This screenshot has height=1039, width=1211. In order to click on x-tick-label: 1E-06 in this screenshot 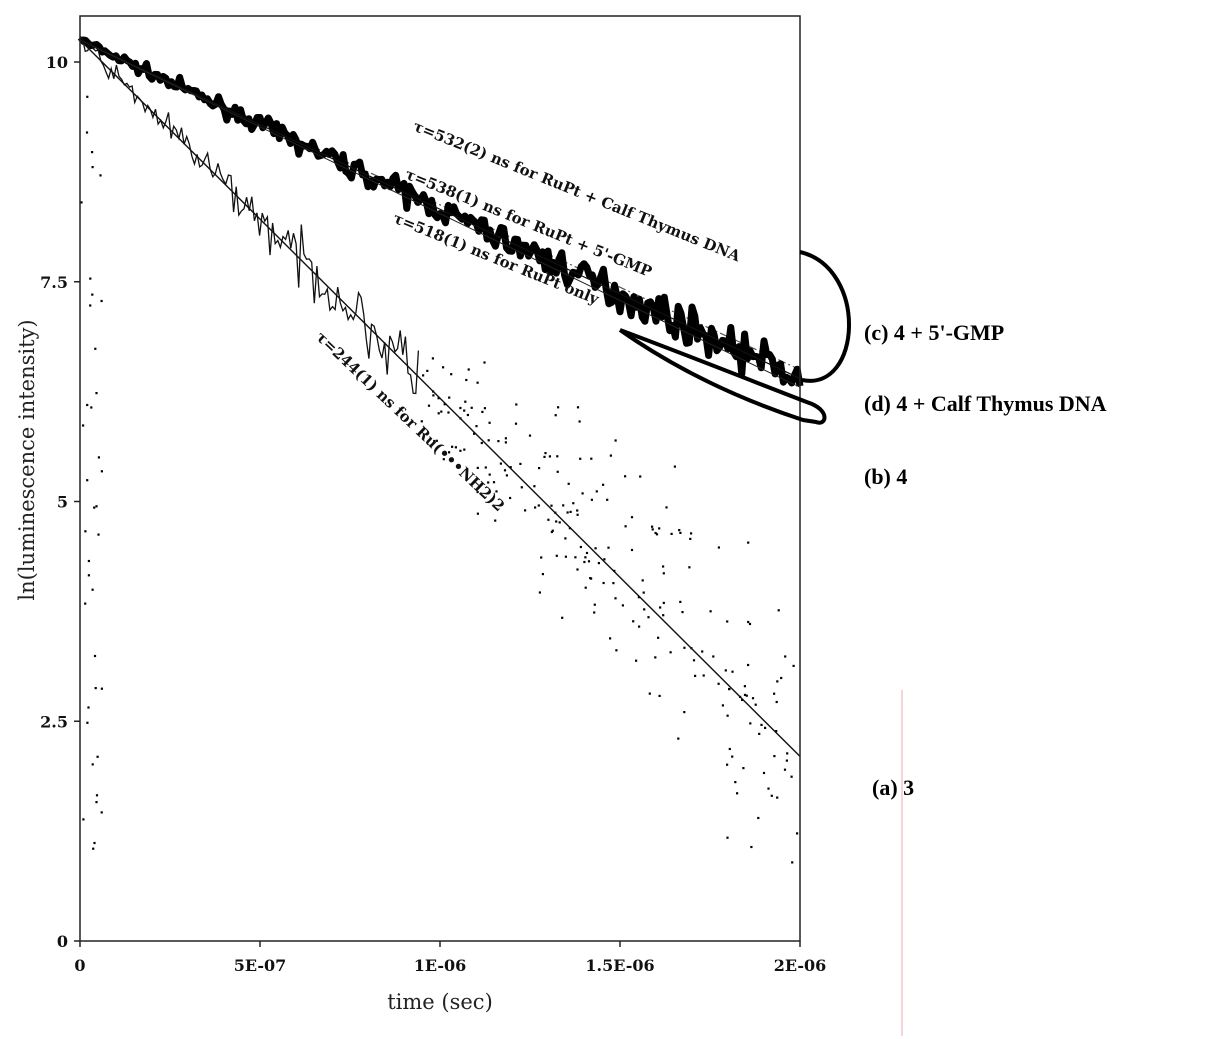, I will do `click(440, 965)`.